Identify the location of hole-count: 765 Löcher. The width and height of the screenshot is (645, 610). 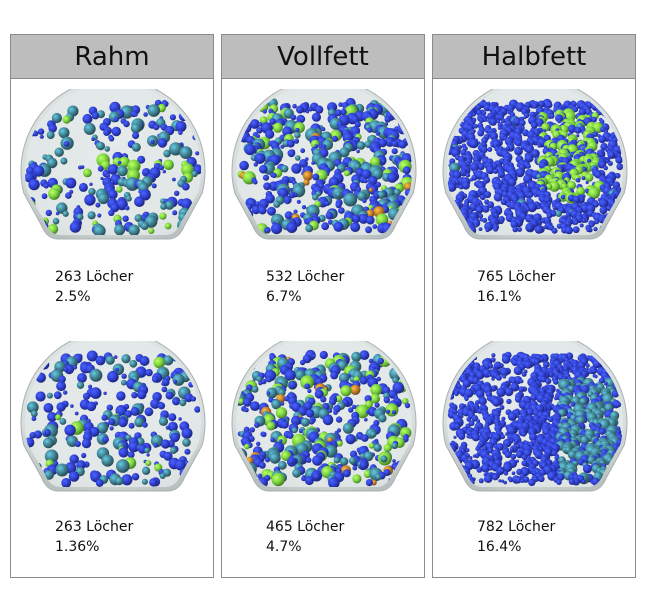
(516, 277).